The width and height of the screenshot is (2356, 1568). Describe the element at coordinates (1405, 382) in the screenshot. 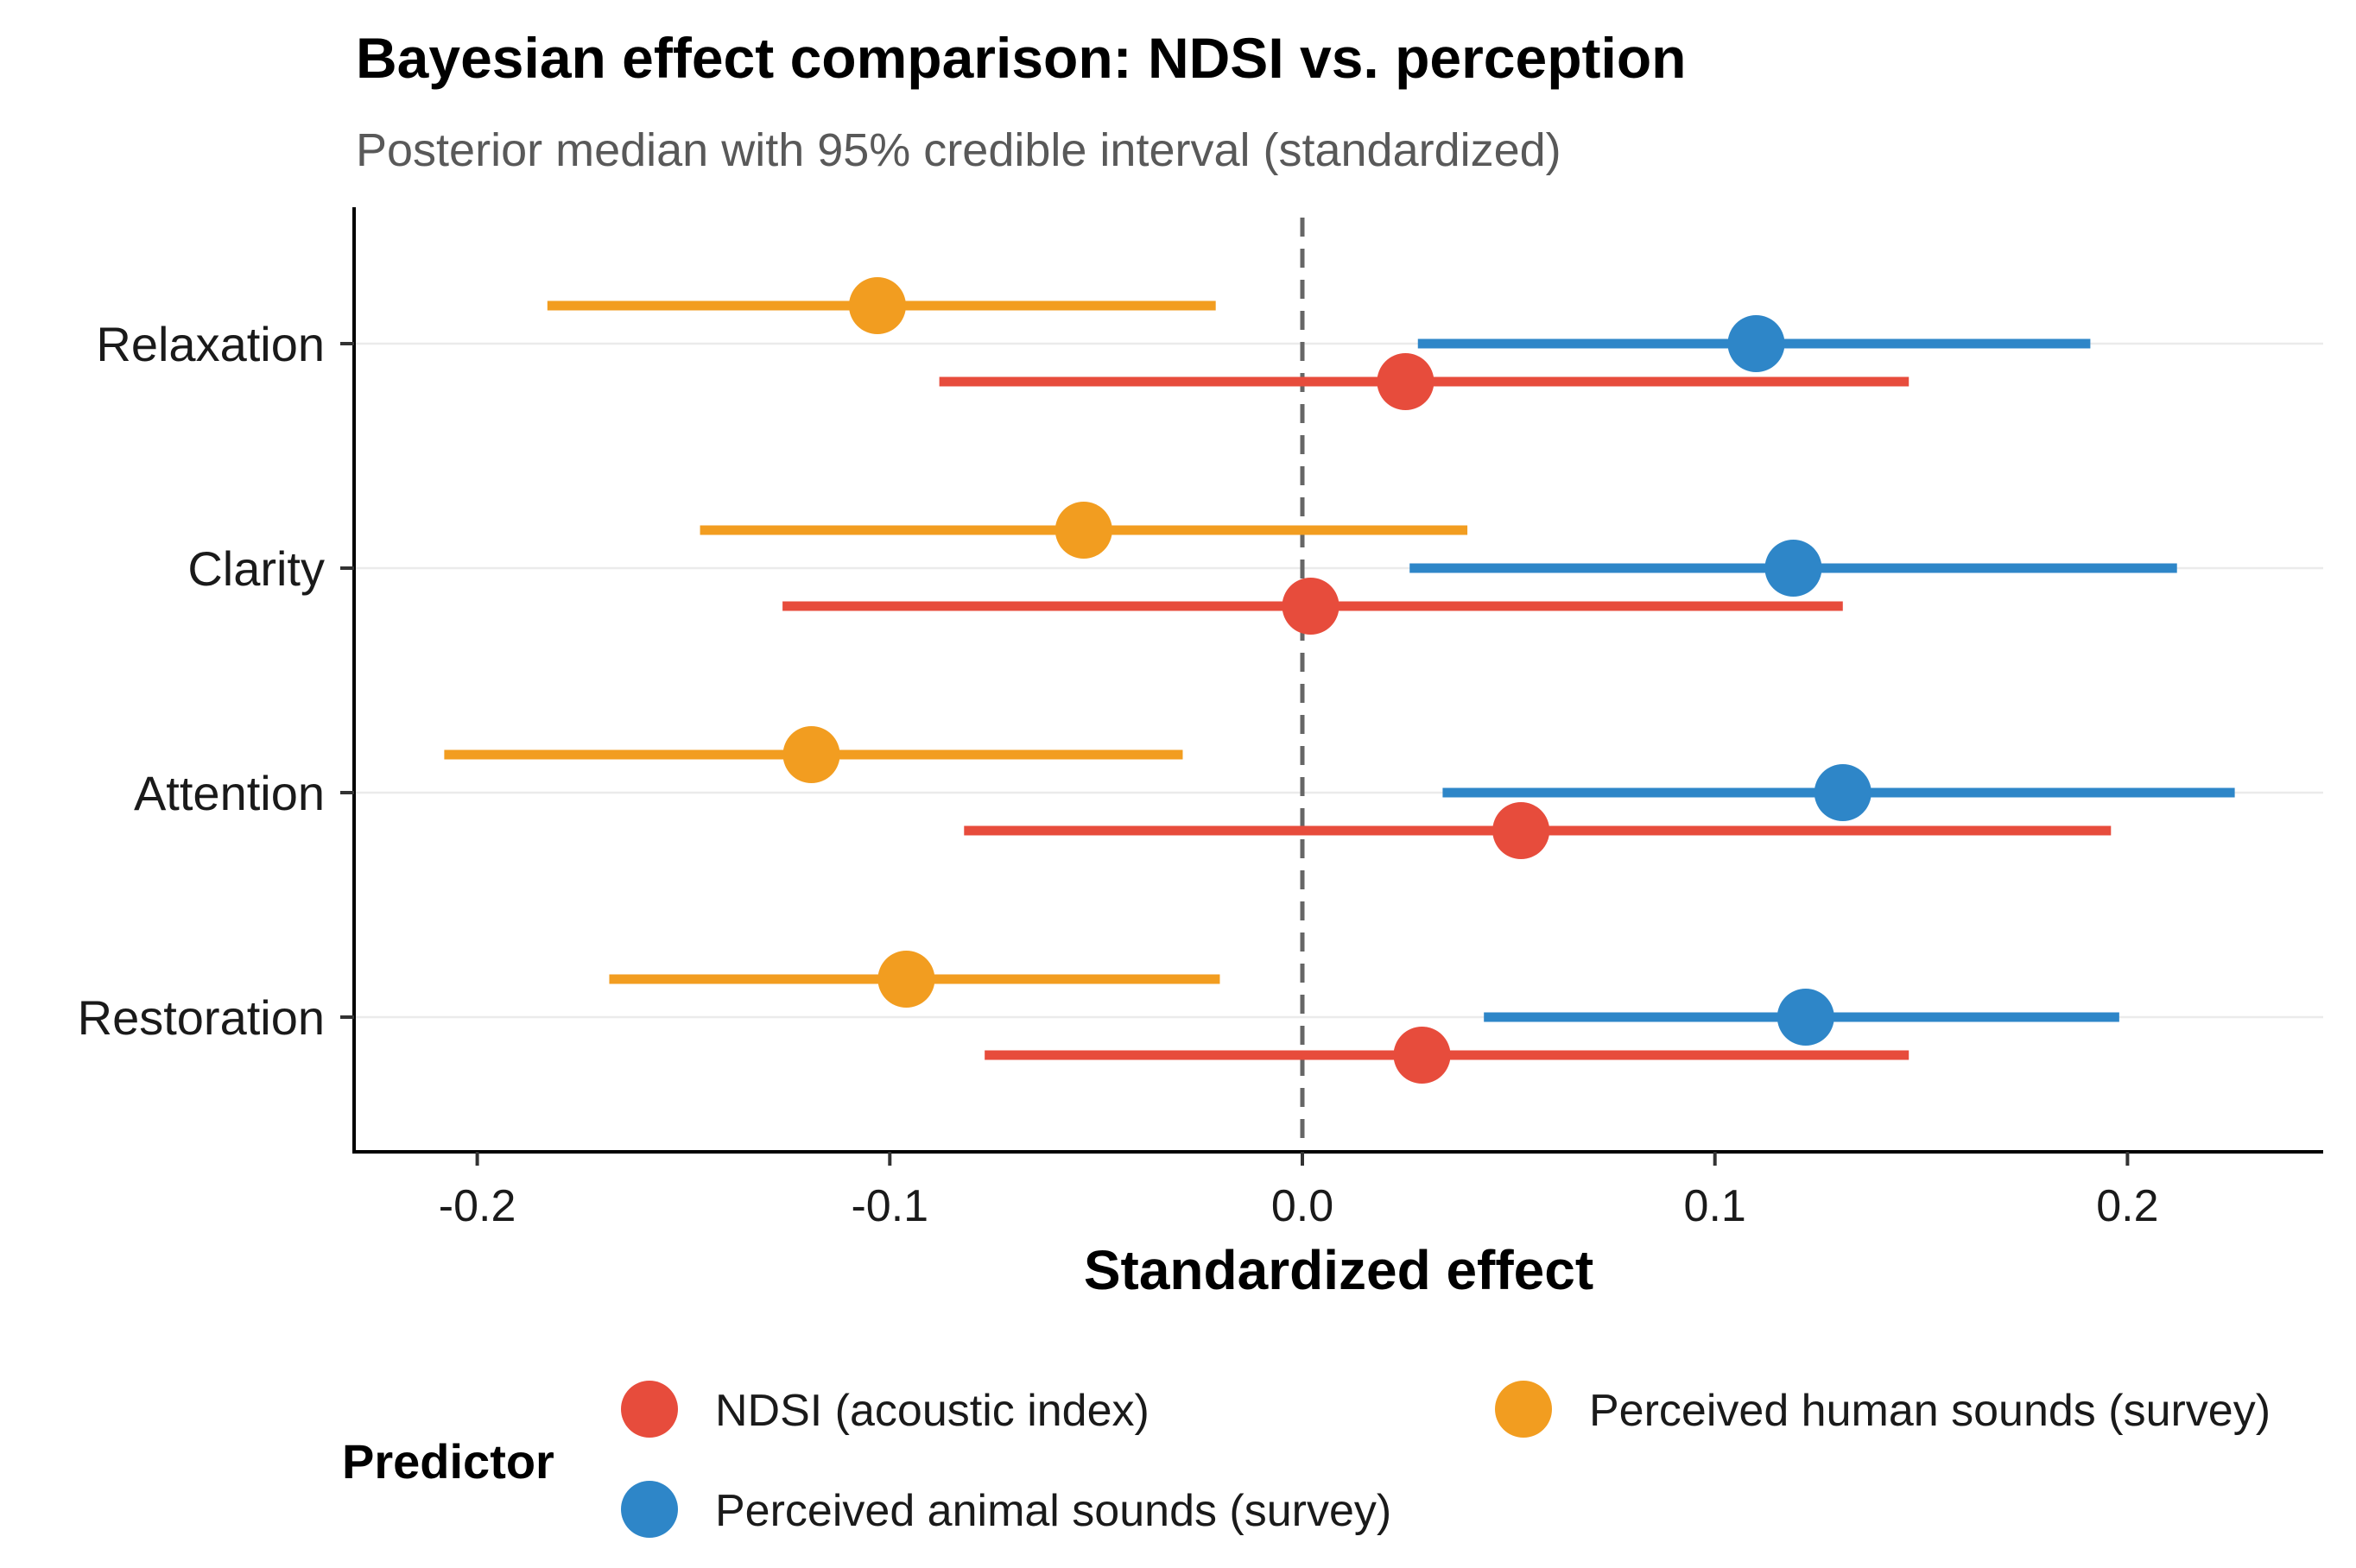

I see `point-ndsi-relaxation` at that location.